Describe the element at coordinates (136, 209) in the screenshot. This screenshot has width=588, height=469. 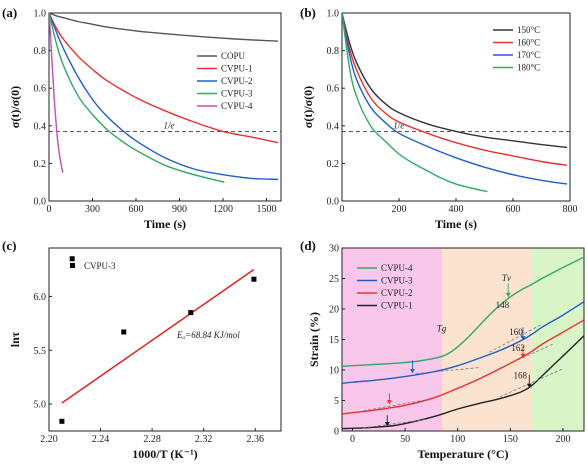
I see `x-tick-label: 600` at that location.